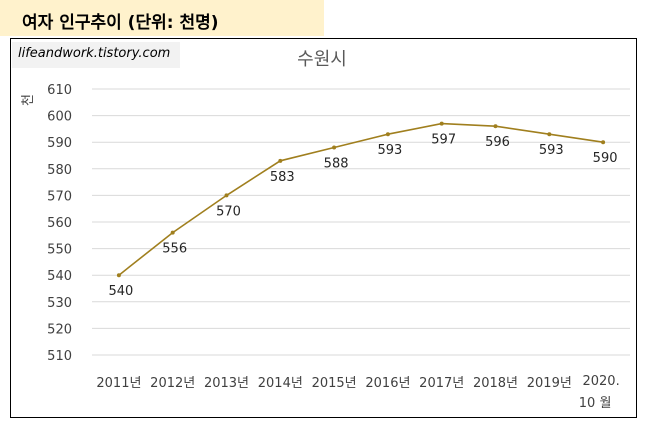  What do you see at coordinates (28, 100) in the screenshot?
I see `y-axis-label: 천` at bounding box center [28, 100].